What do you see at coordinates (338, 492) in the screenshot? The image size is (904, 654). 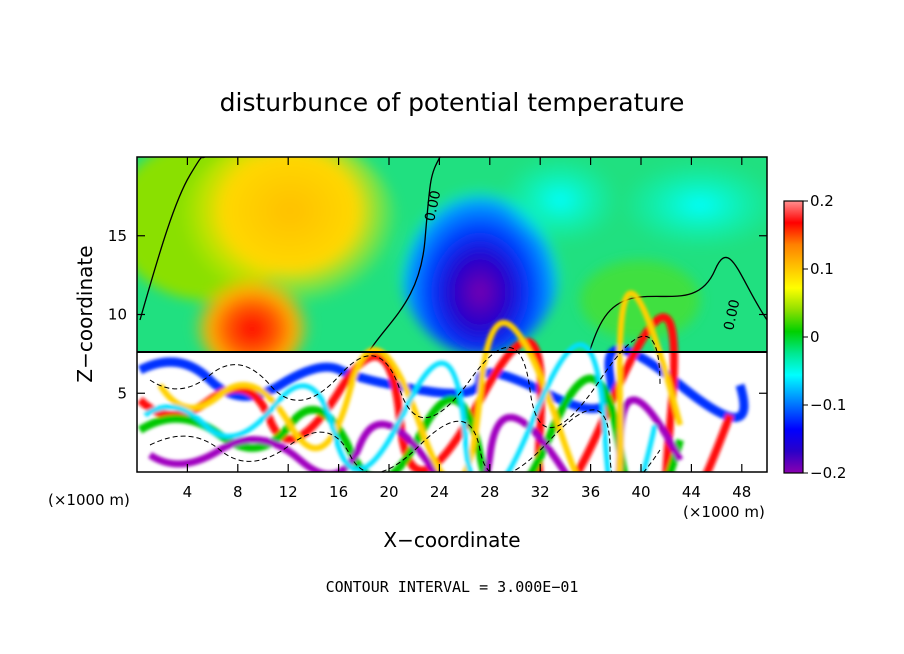 I see `x-tick-label: 16` at bounding box center [338, 492].